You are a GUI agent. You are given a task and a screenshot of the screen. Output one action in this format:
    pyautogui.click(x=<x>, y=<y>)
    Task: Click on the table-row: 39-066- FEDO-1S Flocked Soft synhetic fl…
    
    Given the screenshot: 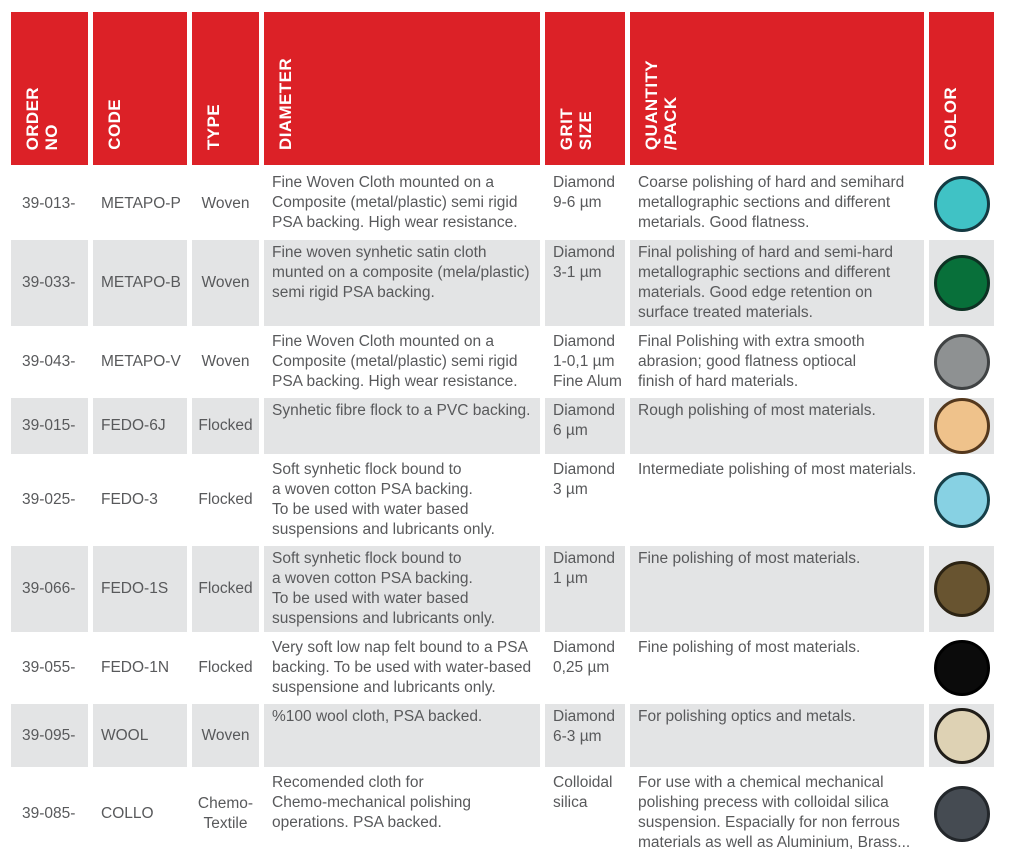 What is the action you would take?
    pyautogui.click(x=502, y=589)
    